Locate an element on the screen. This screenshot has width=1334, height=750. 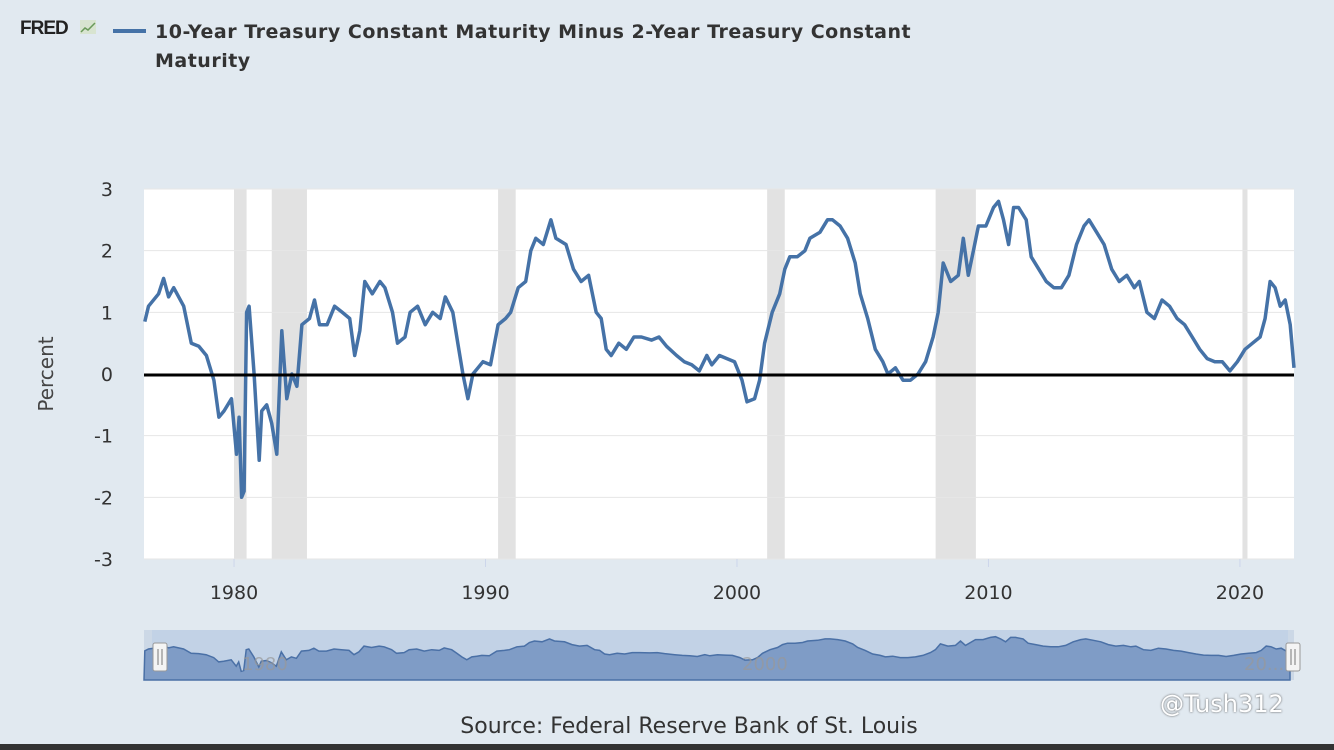
x-tick-label: 2000 is located at coordinates (737, 593).